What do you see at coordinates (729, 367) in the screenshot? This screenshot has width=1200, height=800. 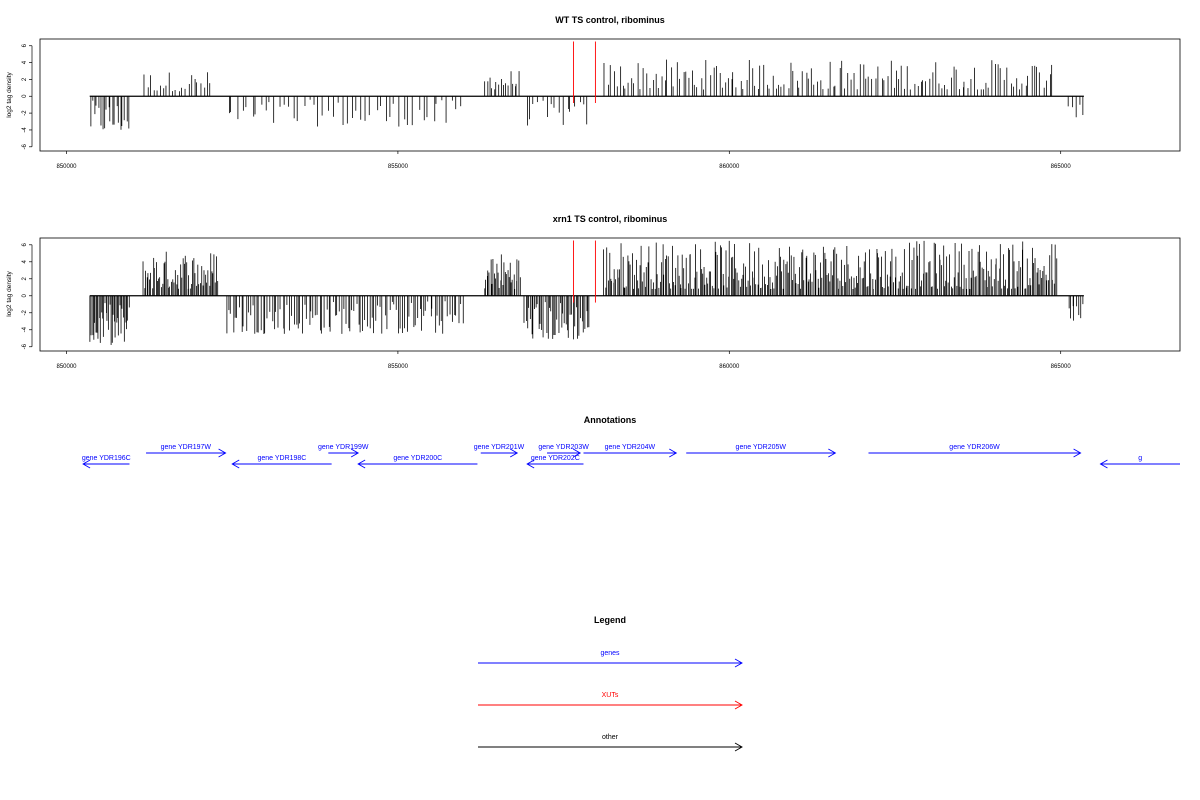 I see `xrn1-x-tick-label: 860000` at bounding box center [729, 367].